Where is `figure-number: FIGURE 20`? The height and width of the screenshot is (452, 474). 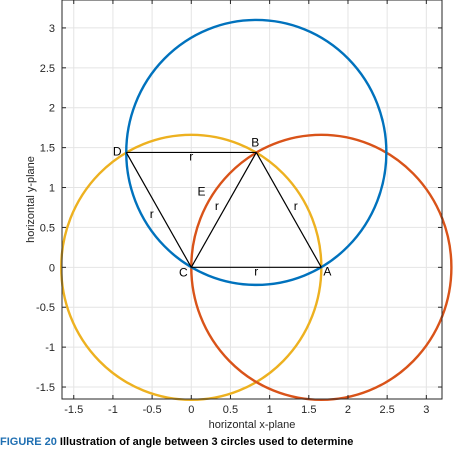 figure-number: FIGURE 20 is located at coordinates (28, 442).